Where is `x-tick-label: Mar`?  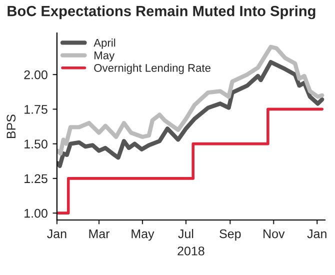
x-tick-label: Mar is located at coordinates (99, 233).